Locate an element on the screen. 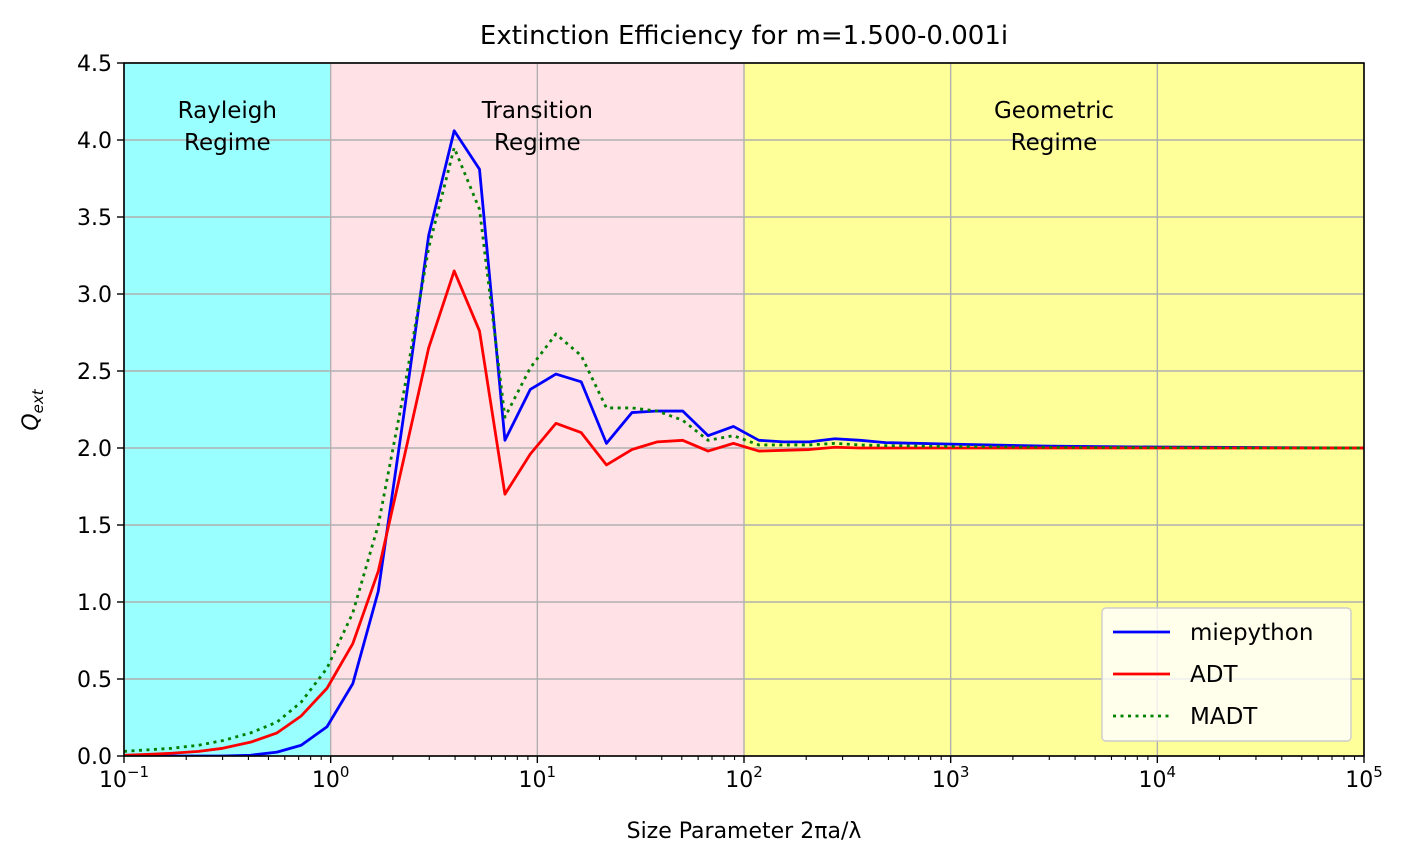  x-tick-label-0: 10⁻¹ is located at coordinates (124, 778).